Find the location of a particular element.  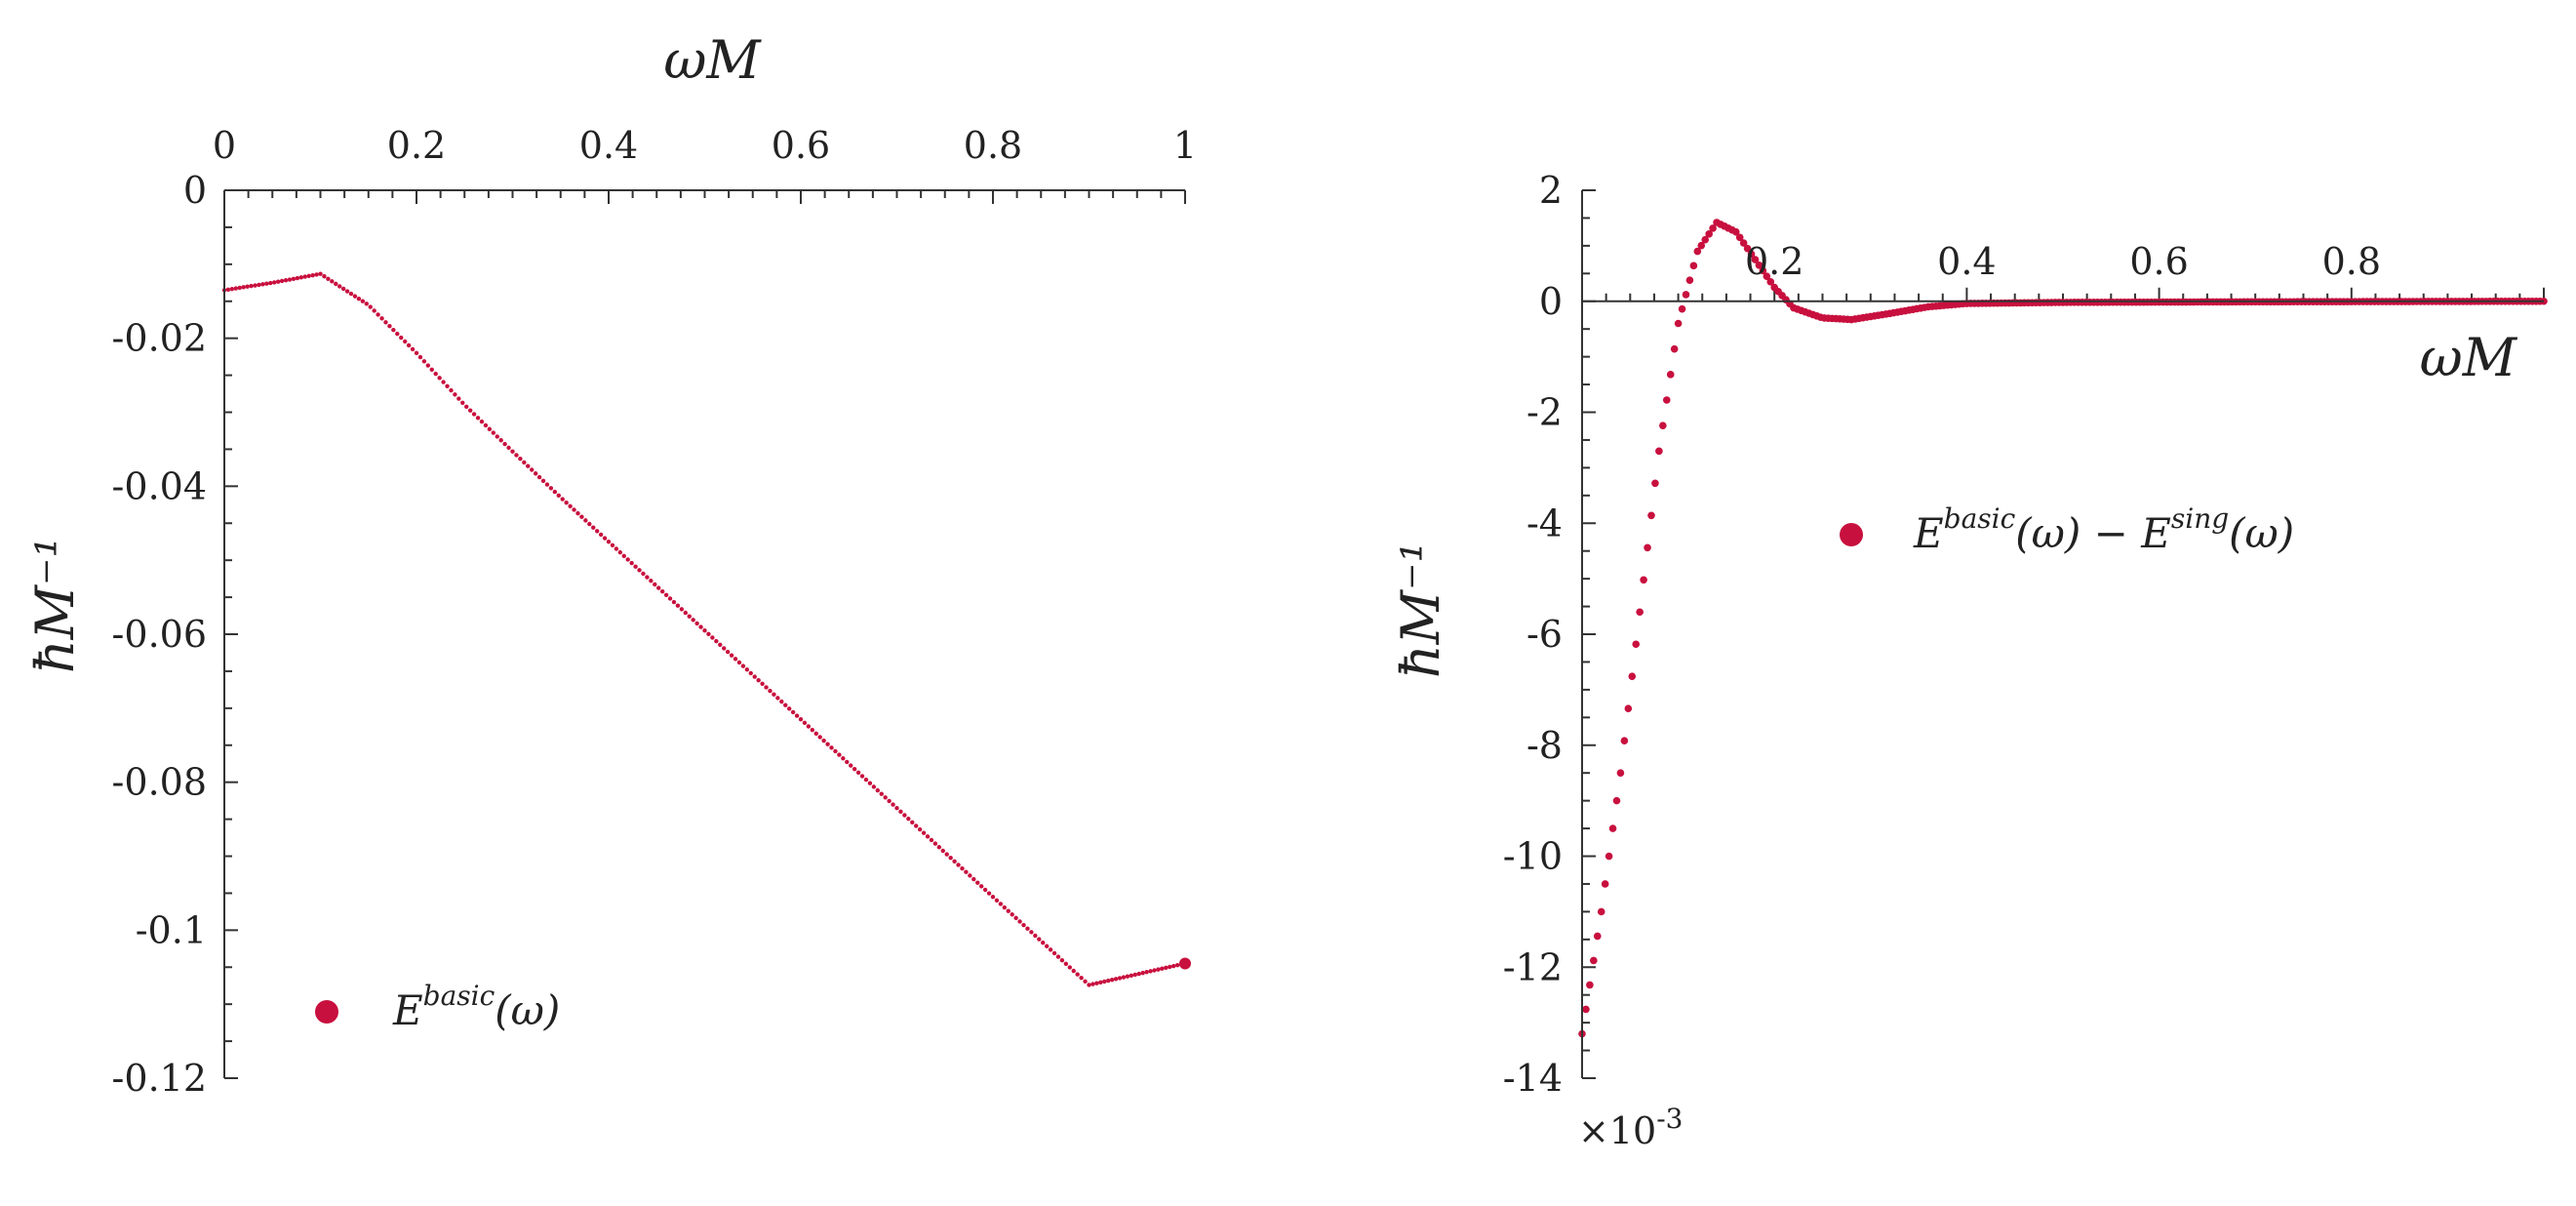

right-y-tick-label: -14 is located at coordinates (1533, 1078).